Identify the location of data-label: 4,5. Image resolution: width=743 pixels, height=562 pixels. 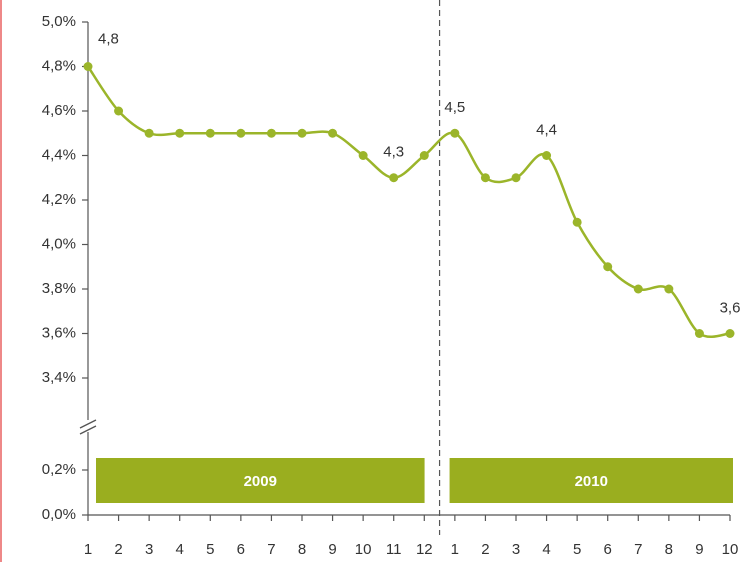
(454, 107).